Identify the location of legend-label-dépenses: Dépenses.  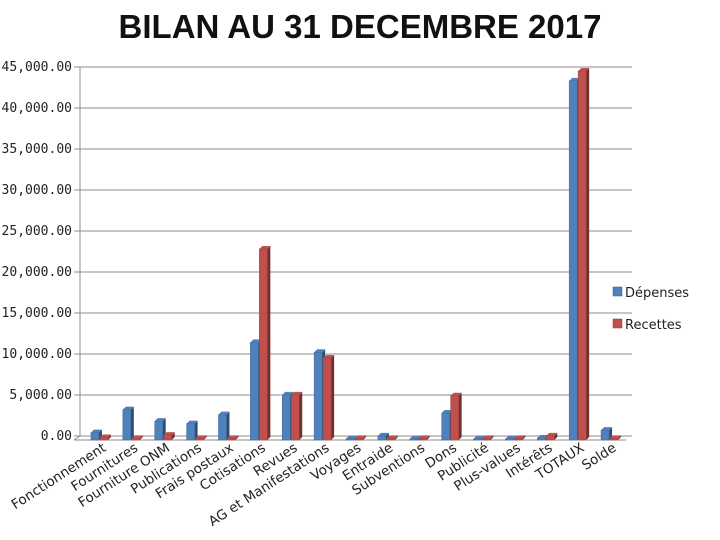
(657, 293).